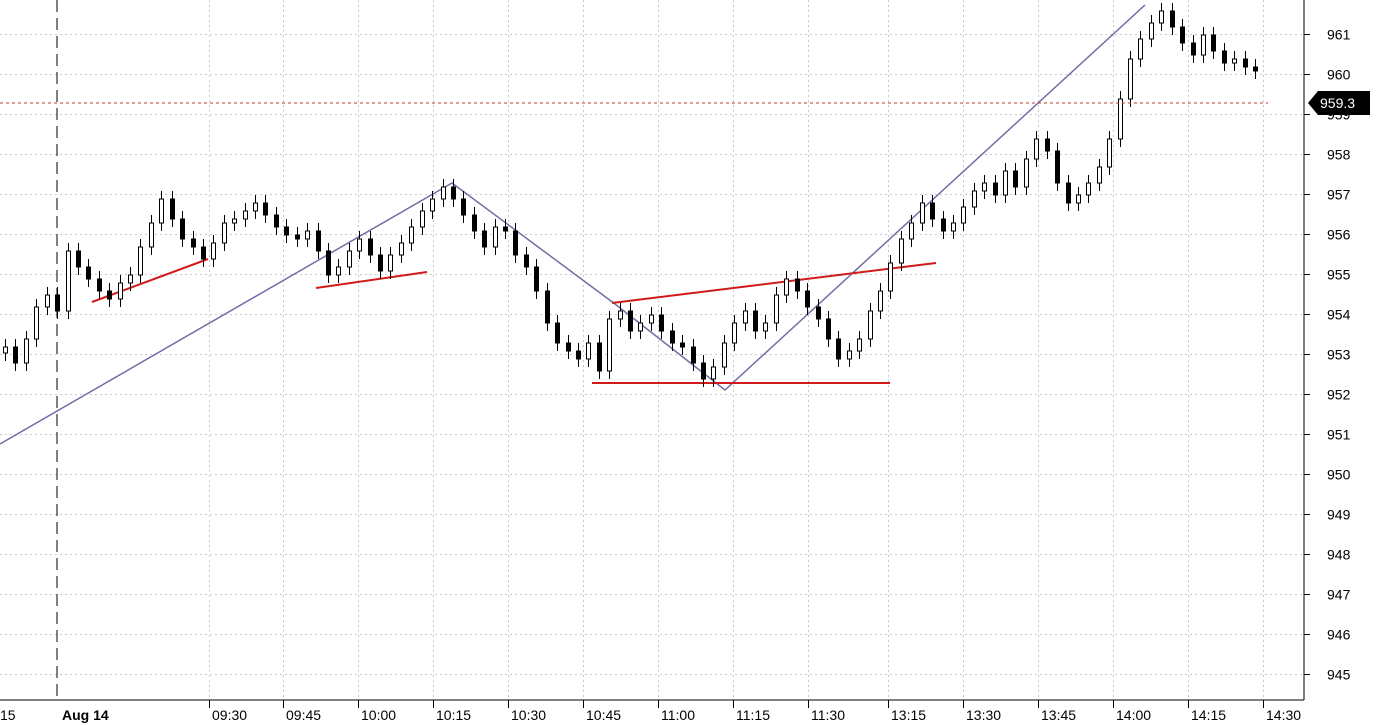  I want to click on y-tick-label: 946, so click(1339, 635).